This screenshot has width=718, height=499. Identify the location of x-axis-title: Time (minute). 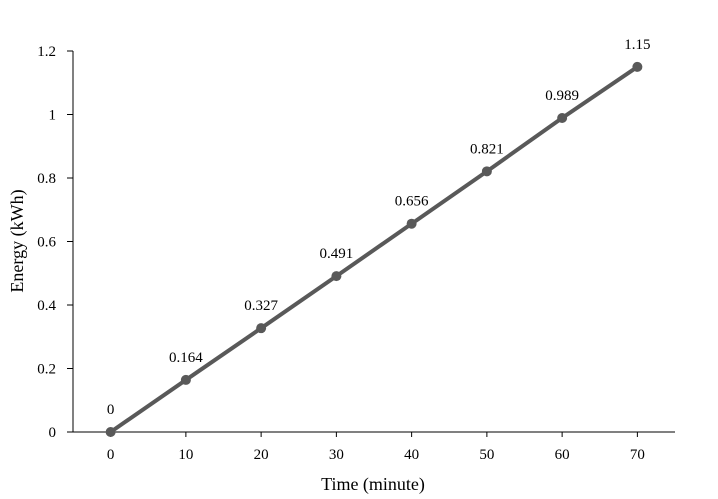
(373, 484).